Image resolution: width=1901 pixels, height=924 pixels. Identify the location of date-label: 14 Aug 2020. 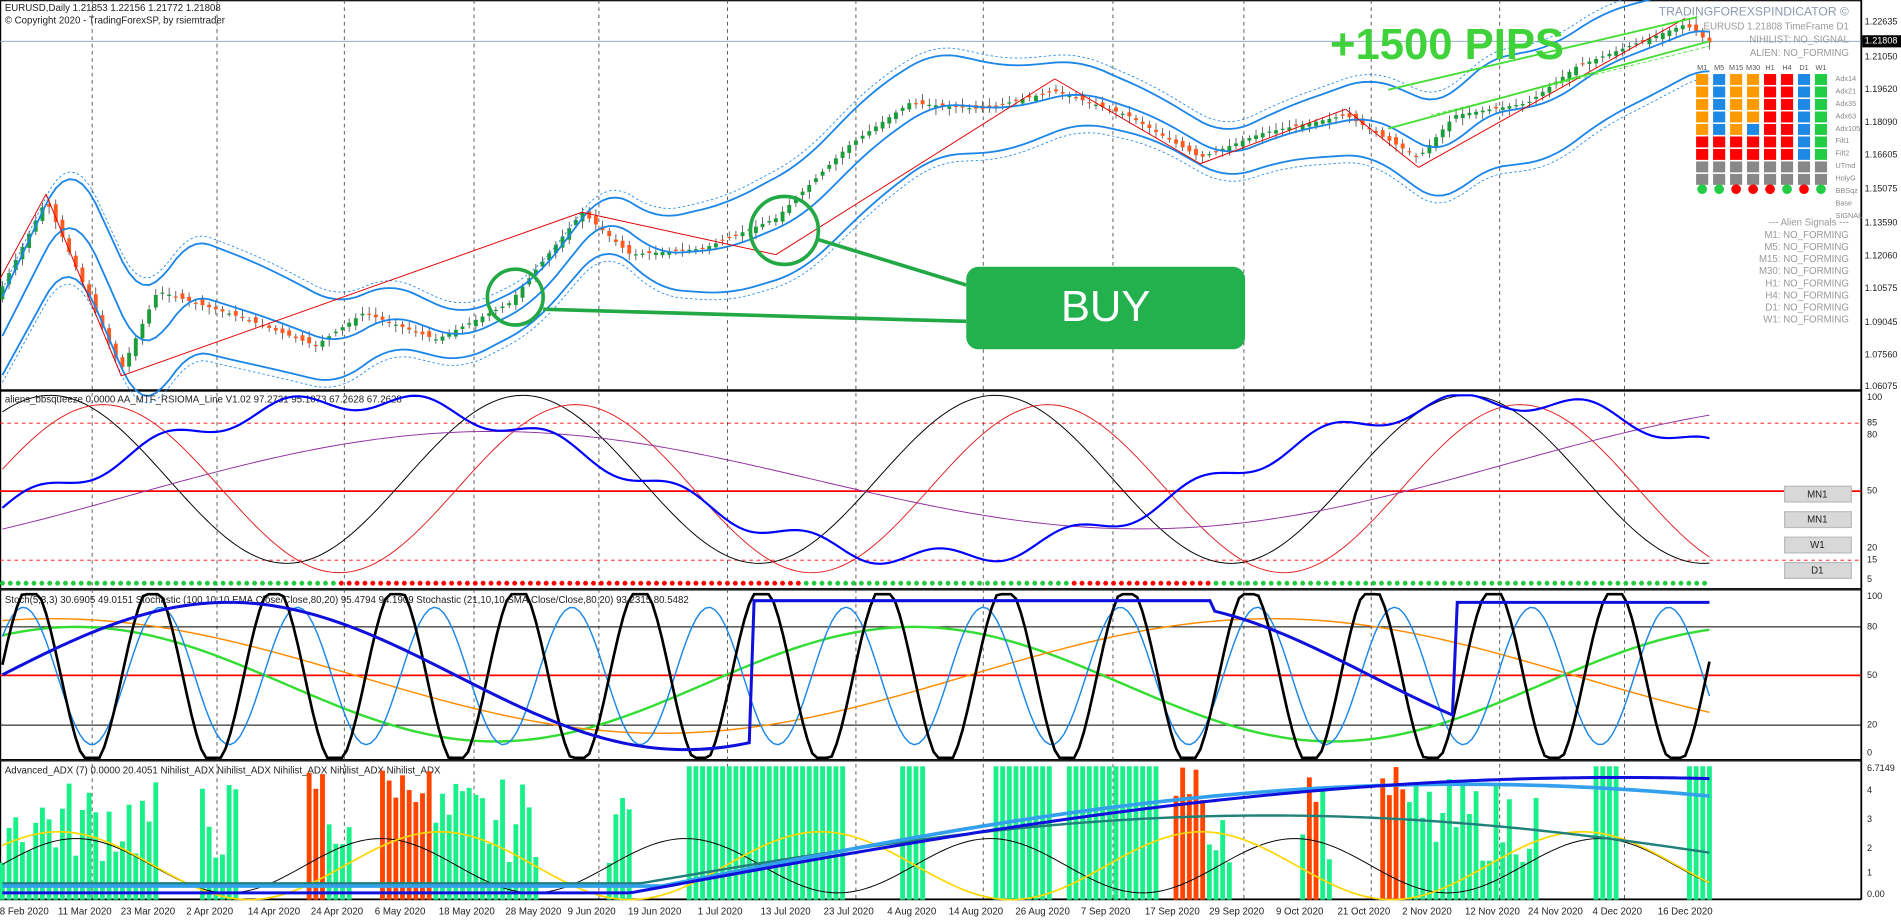
(976, 911).